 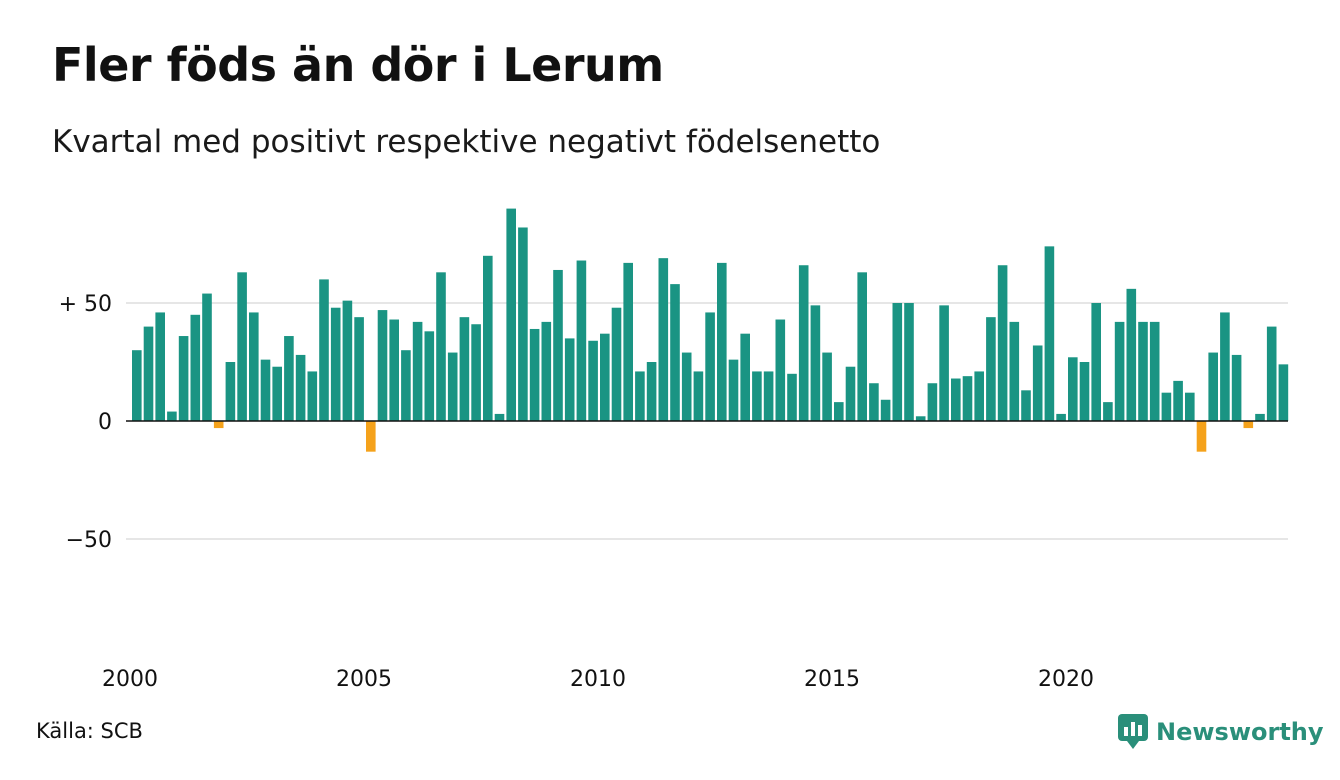 What do you see at coordinates (885, 410) in the screenshot?
I see `bar-2016-q1` at bounding box center [885, 410].